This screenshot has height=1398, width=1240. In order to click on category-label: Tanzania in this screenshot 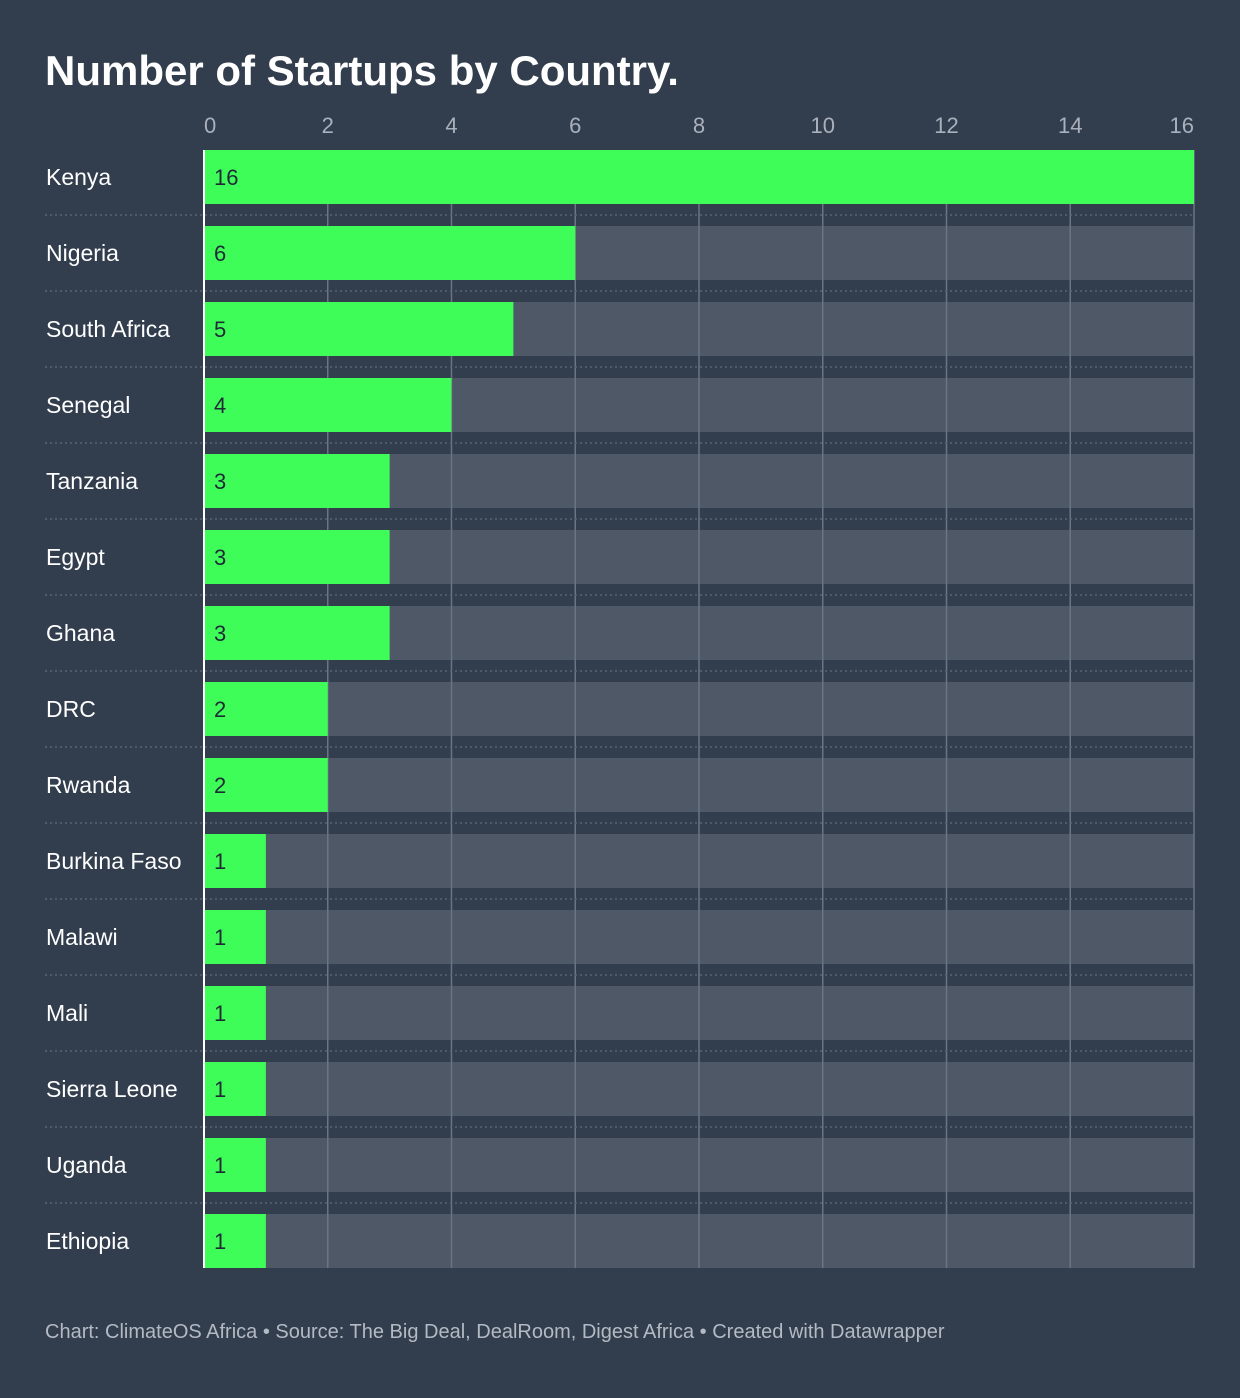, I will do `click(92, 481)`.